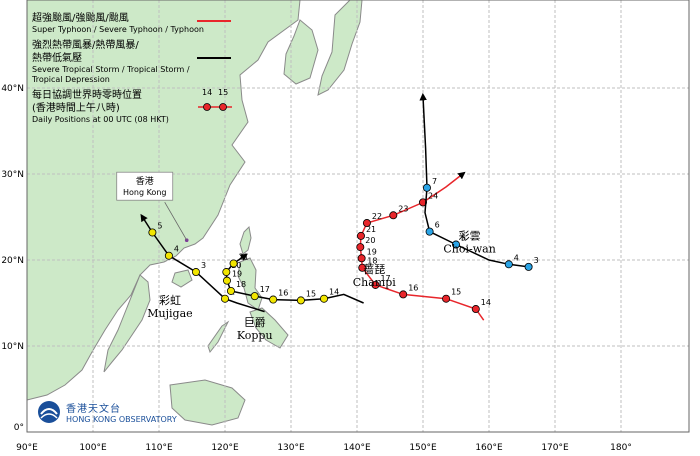 The width and height of the screenshot is (700, 456). Describe the element at coordinates (19, 428) in the screenshot. I see `lat-label: 0°` at that location.